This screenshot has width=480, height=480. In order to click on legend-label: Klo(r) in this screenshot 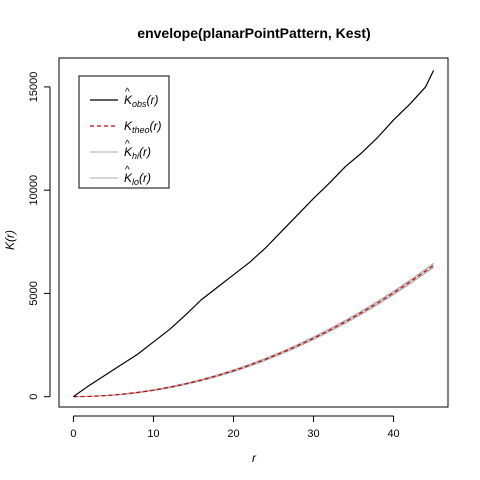, I will do `click(137, 179)`.